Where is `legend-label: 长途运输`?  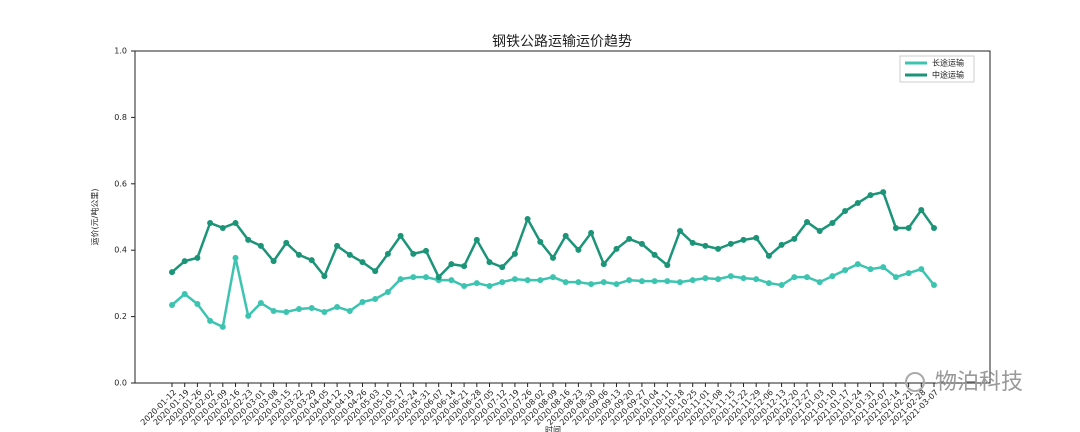 legend-label: 长途运输 is located at coordinates (948, 63).